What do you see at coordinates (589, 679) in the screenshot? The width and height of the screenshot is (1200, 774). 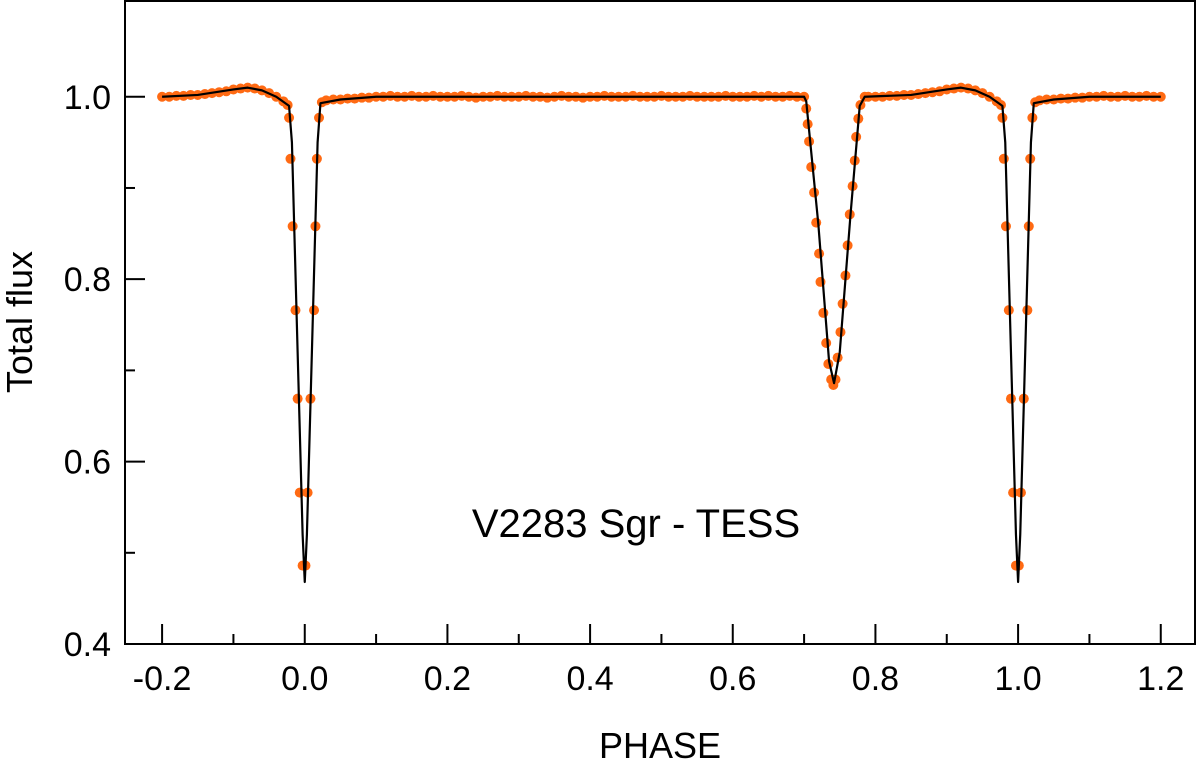 I see `x-tick-label: 0.4` at bounding box center [589, 679].